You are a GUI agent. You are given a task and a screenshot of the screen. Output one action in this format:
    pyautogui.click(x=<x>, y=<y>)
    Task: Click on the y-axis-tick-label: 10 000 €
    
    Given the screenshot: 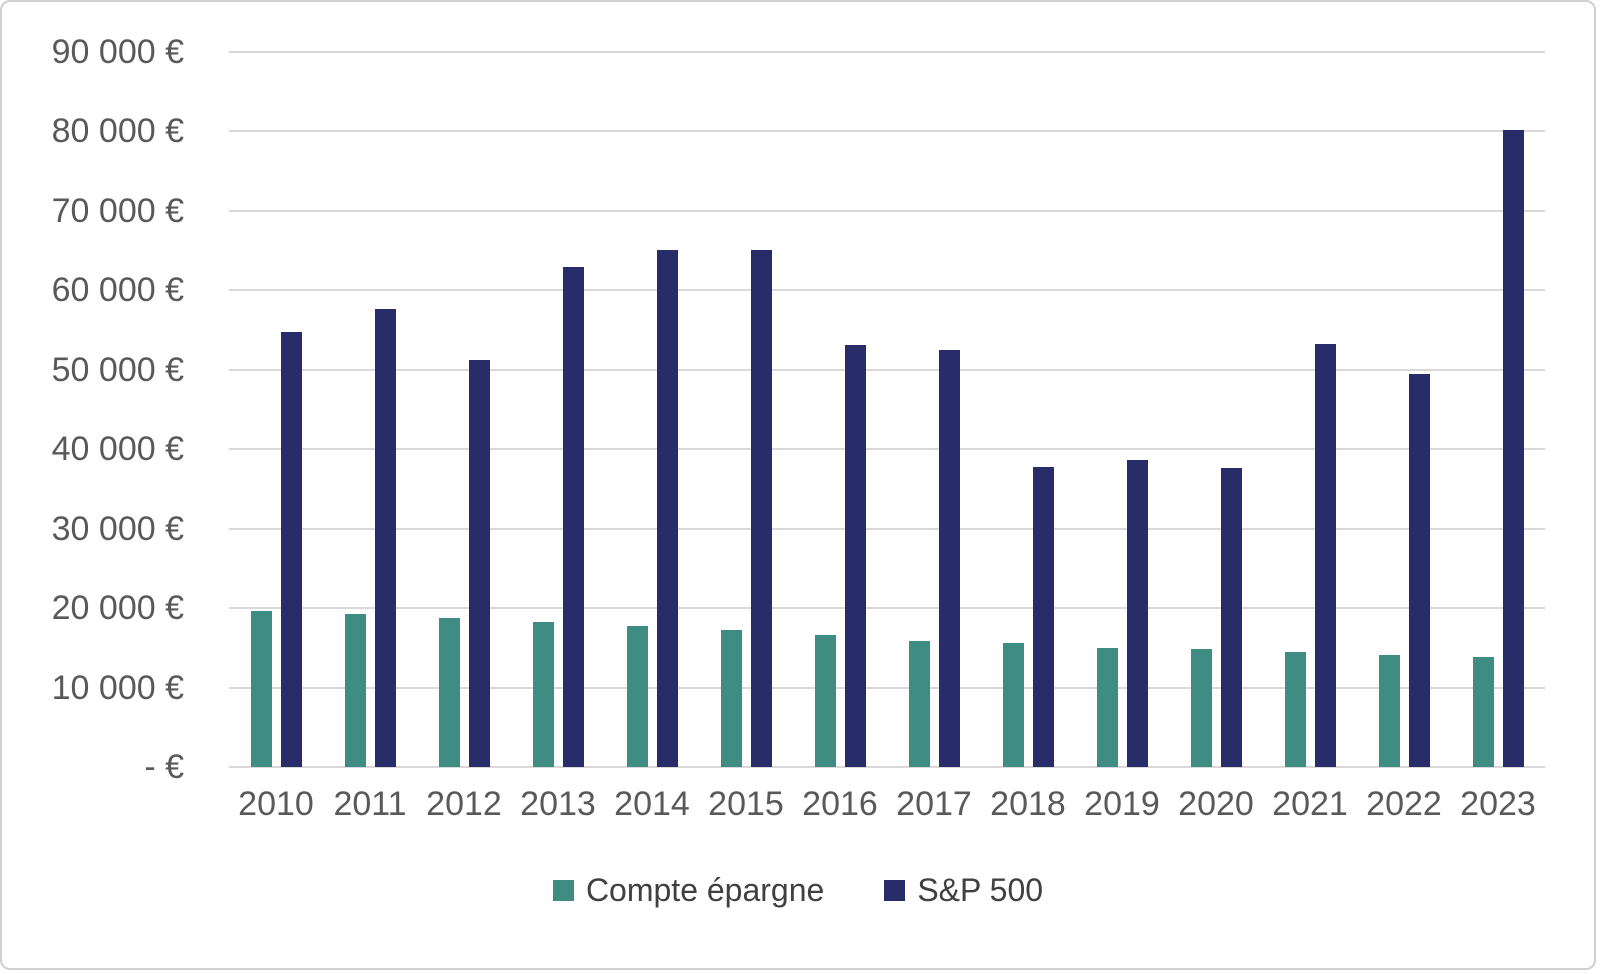 What is the action you would take?
    pyautogui.click(x=117, y=687)
    